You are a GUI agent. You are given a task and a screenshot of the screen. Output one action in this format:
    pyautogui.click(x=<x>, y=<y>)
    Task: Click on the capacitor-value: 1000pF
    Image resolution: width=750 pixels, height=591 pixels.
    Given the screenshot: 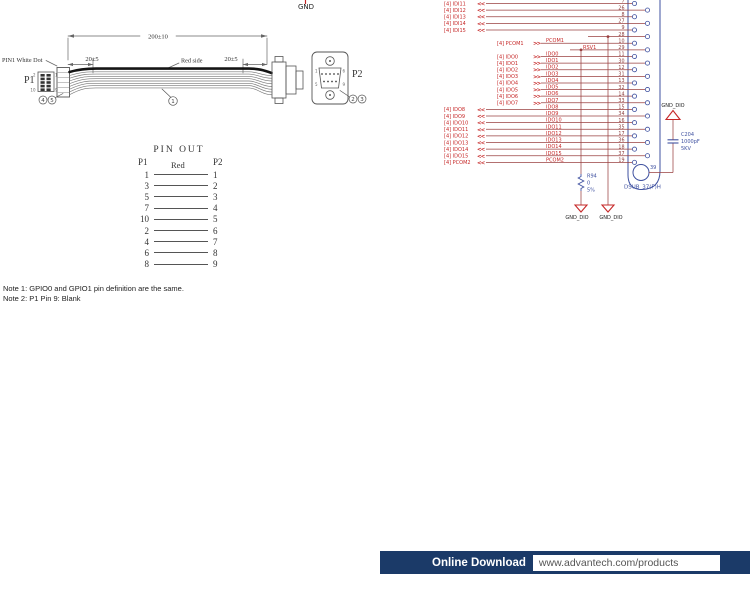 What is the action you would take?
    pyautogui.click(x=690, y=142)
    